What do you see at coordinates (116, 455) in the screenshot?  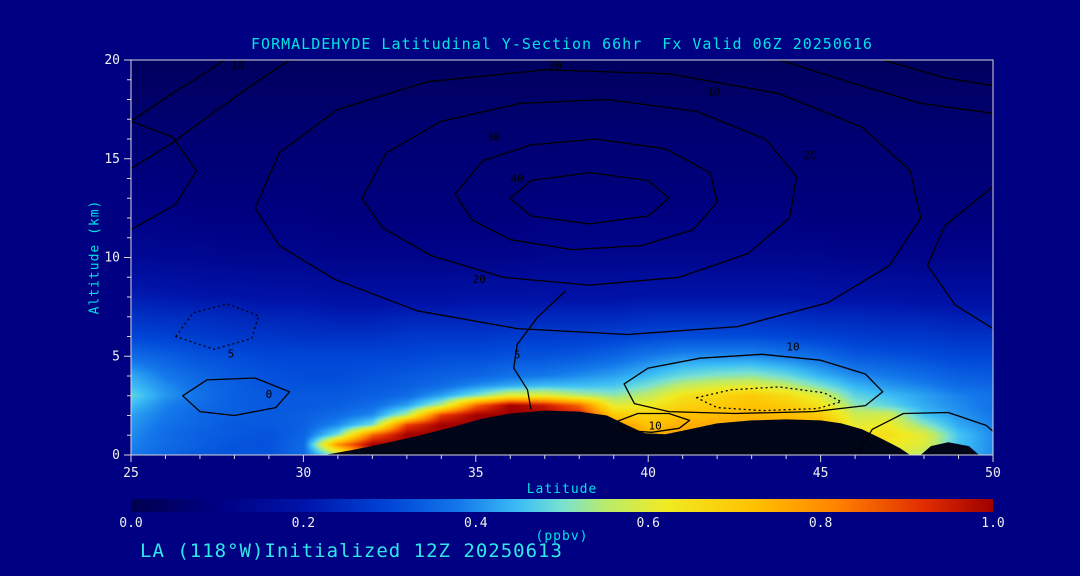 I see `y-tick-label: 0` at bounding box center [116, 455].